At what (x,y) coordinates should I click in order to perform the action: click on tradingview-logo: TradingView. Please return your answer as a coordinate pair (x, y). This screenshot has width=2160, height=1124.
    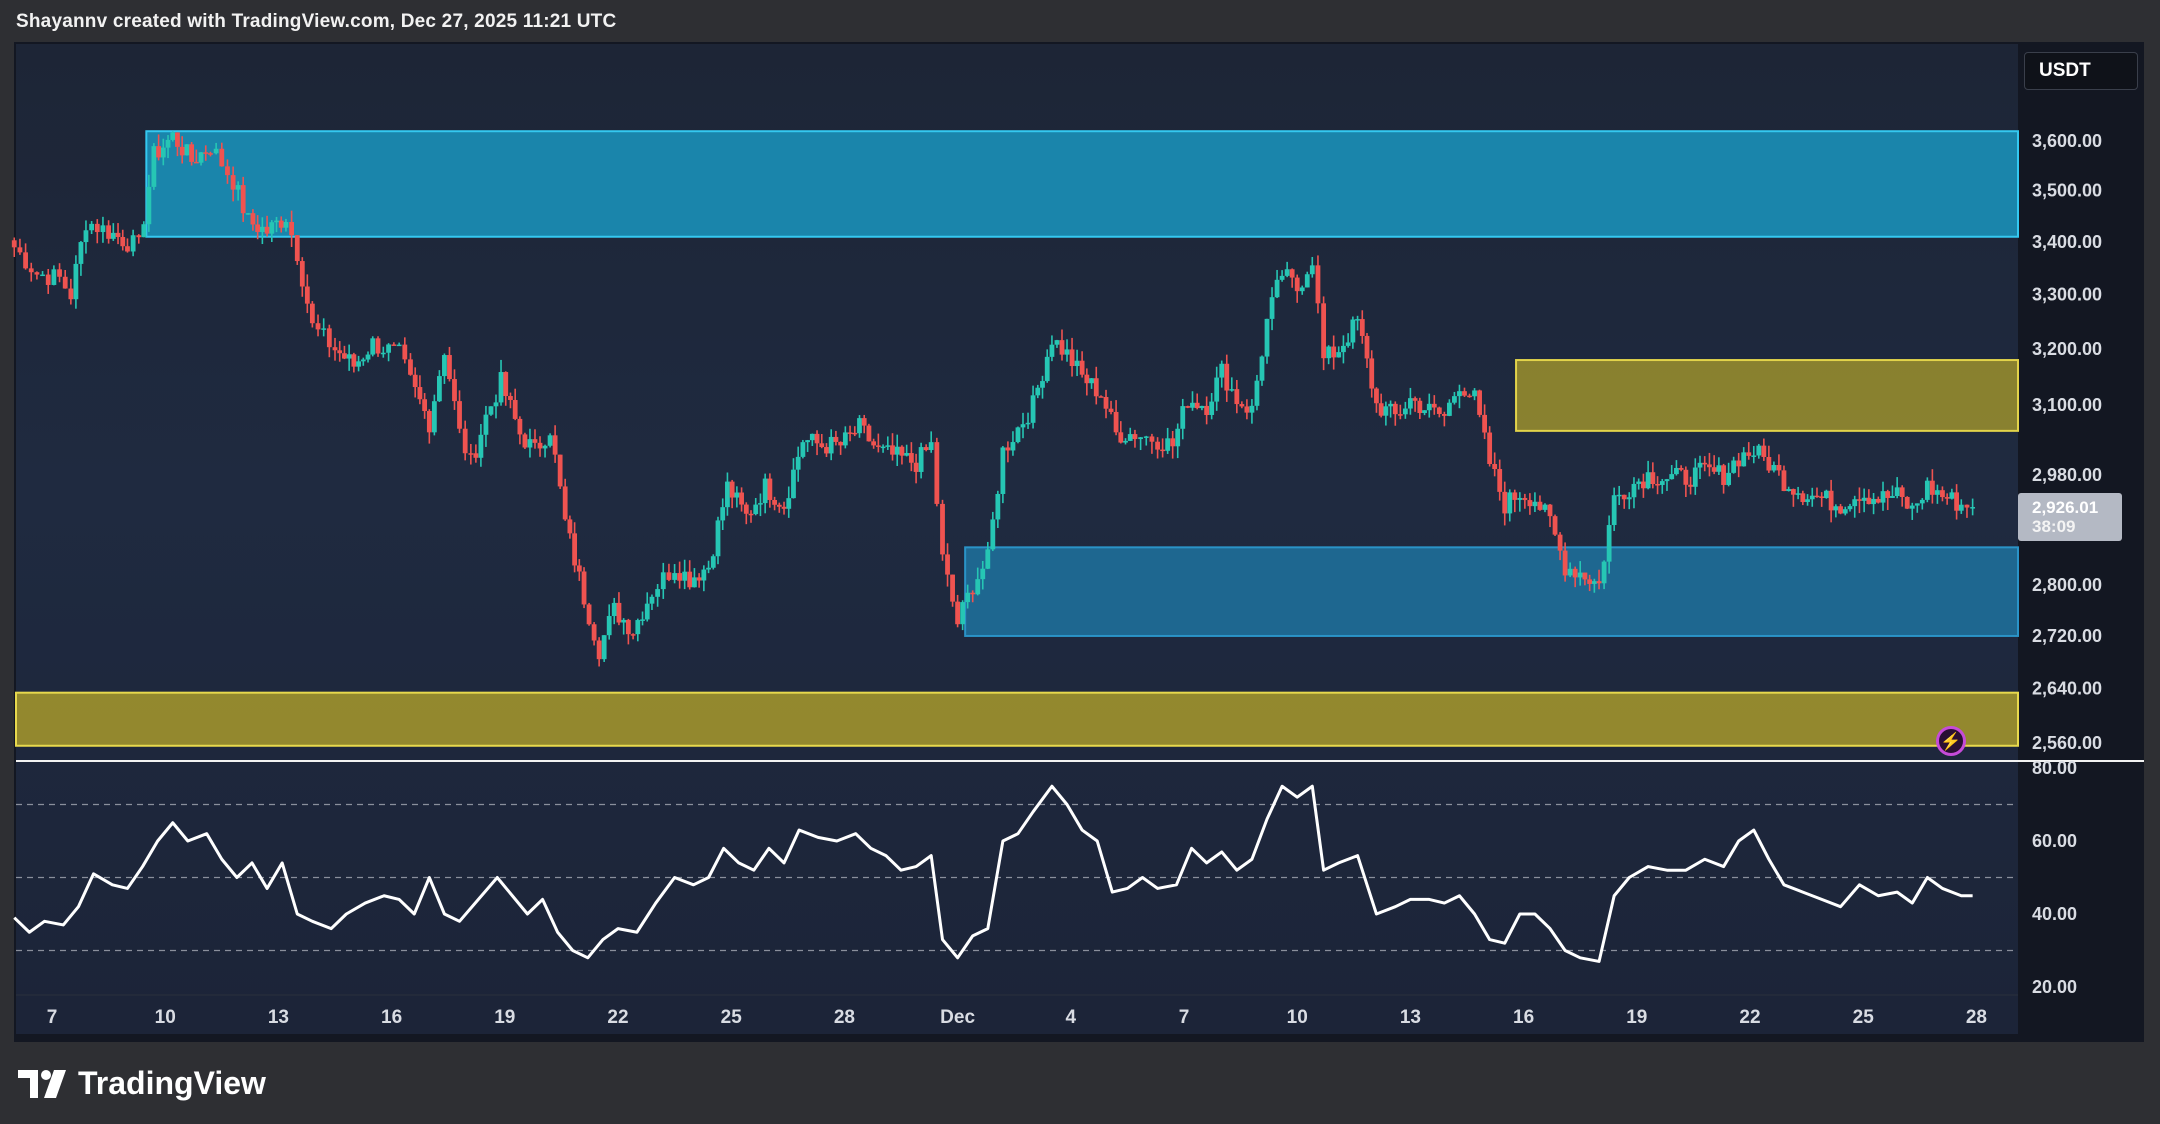
    Looking at the image, I should click on (141, 1083).